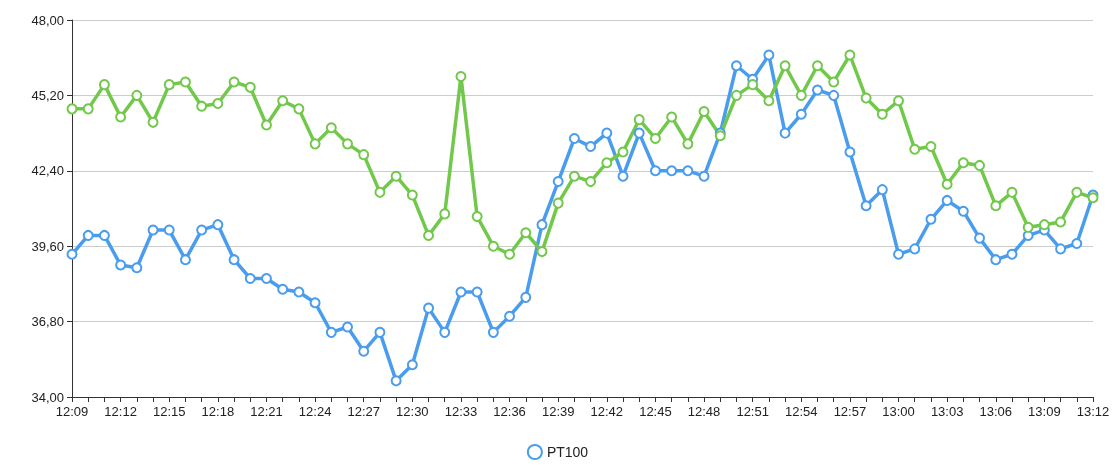  I want to click on x-tick-label: 12:48, so click(704, 411).